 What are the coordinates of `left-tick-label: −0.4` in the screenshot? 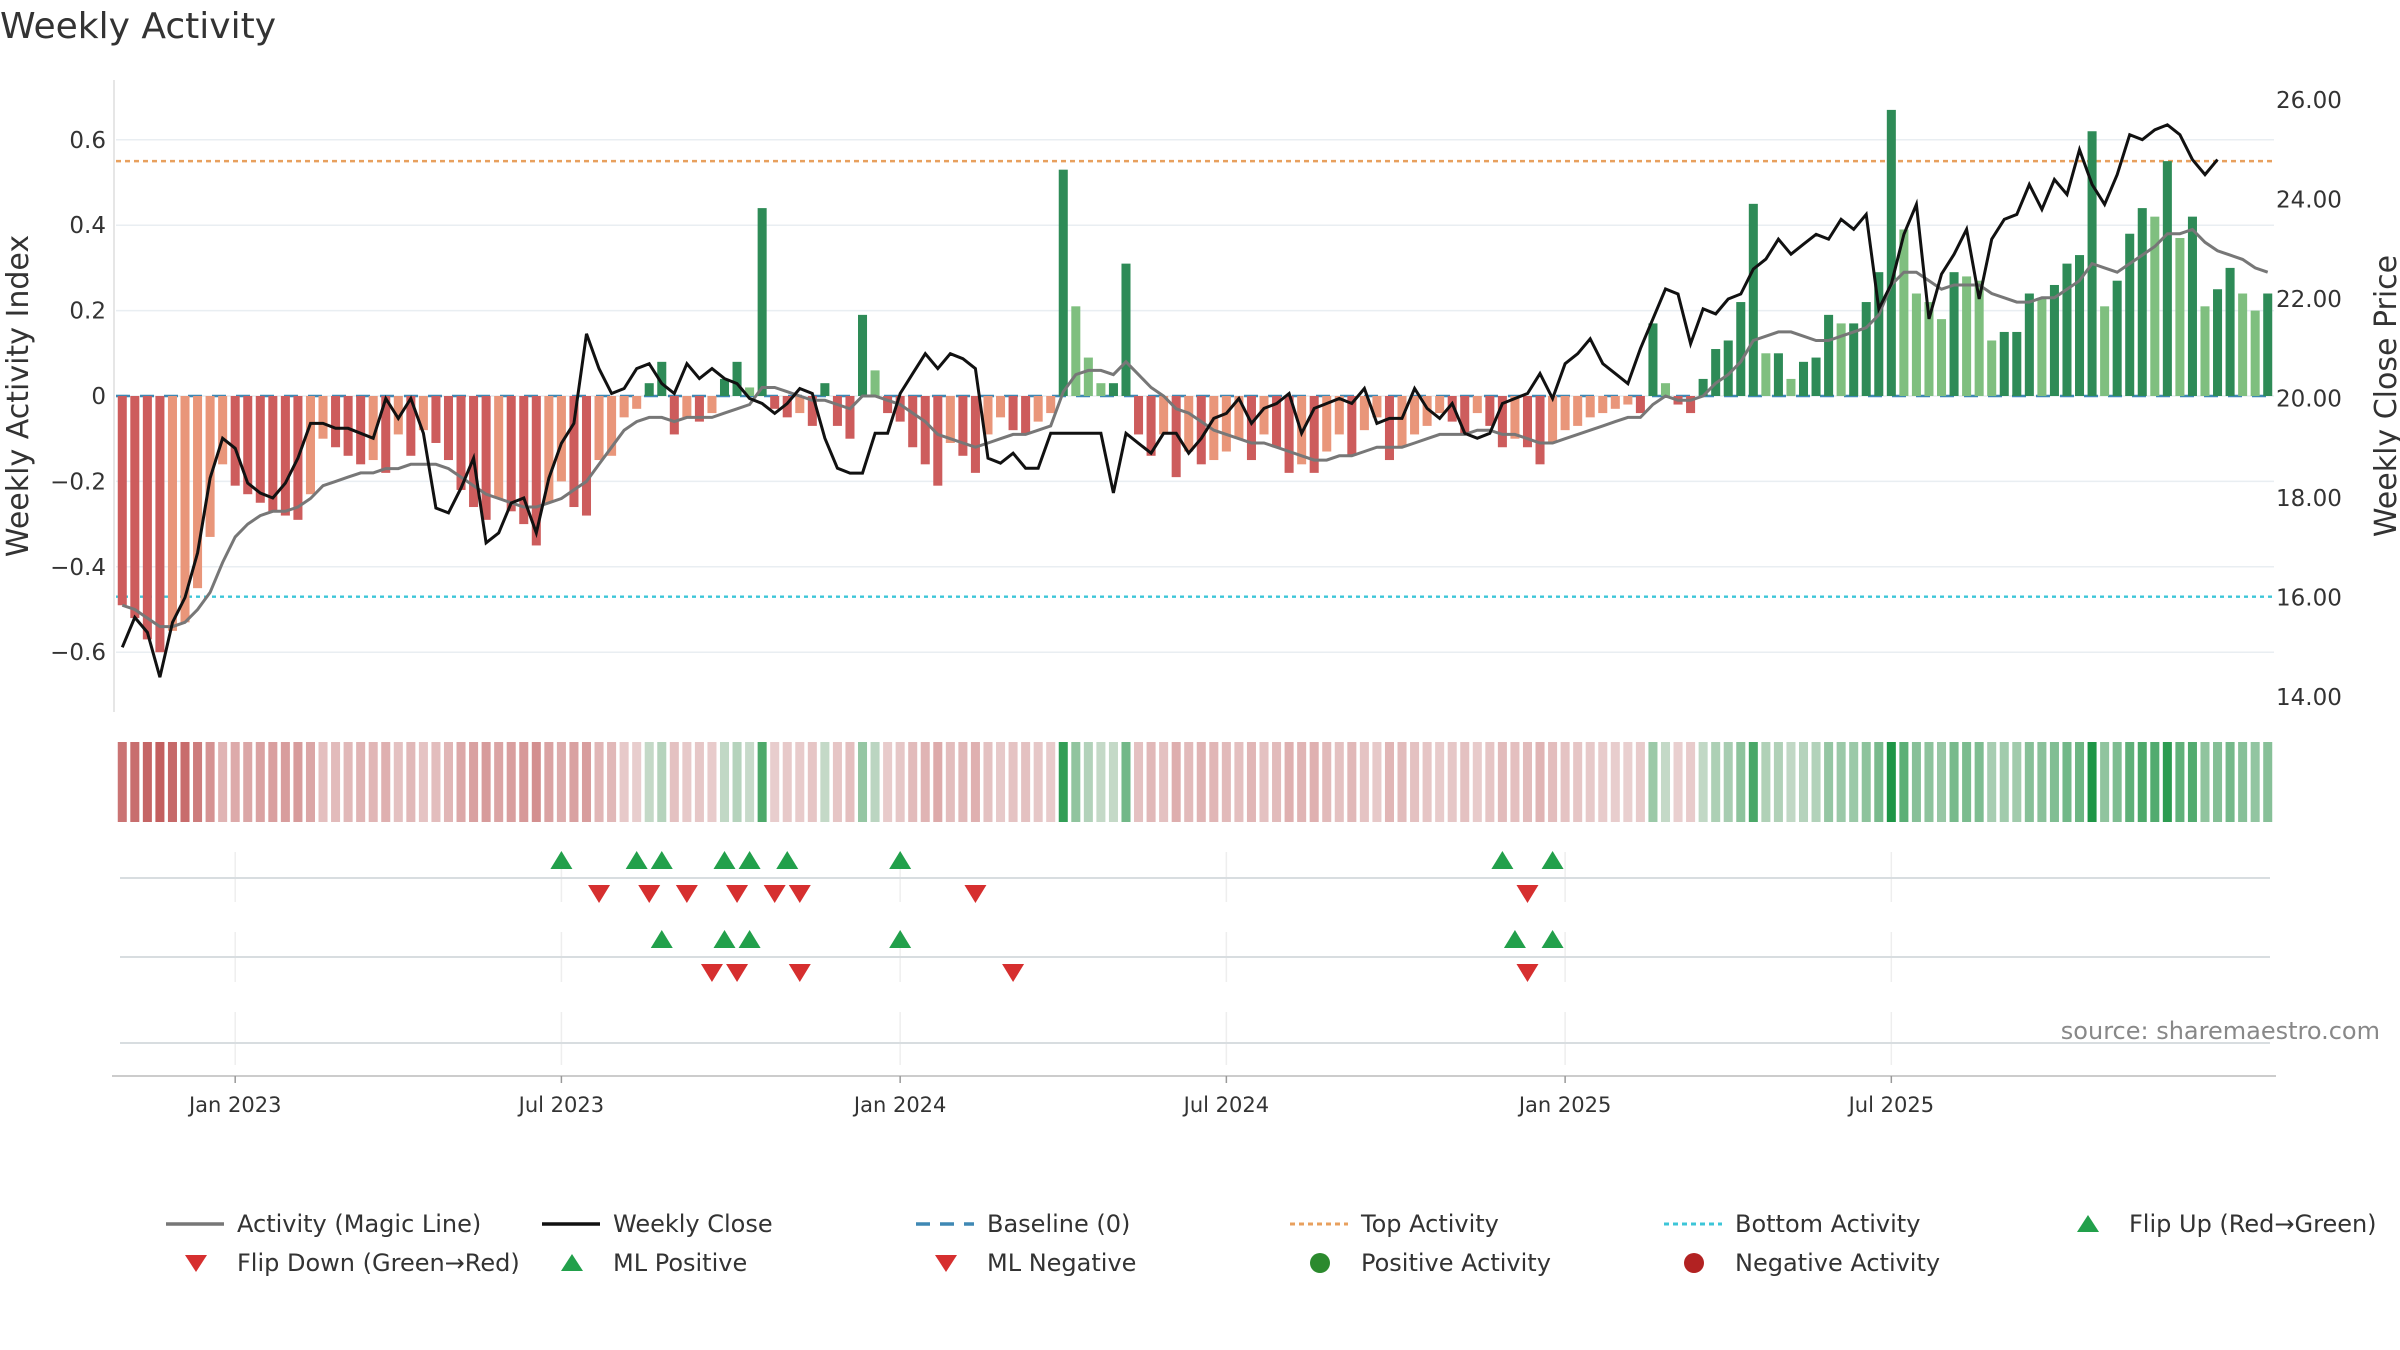 It's located at (78, 568).